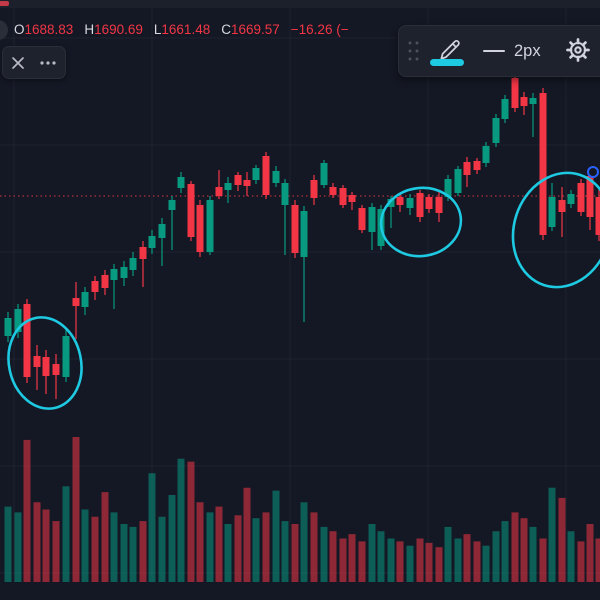 The image size is (600, 600). What do you see at coordinates (319, 29) in the screenshot?
I see `price-change: −16.26 (−` at bounding box center [319, 29].